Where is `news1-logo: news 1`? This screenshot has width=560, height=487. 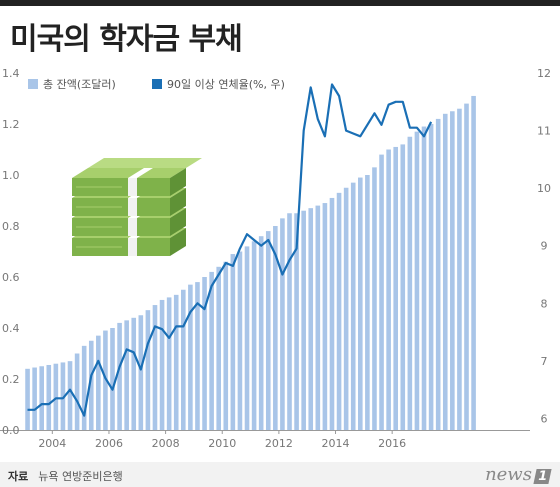 news1-logo: news 1 is located at coordinates (518, 474).